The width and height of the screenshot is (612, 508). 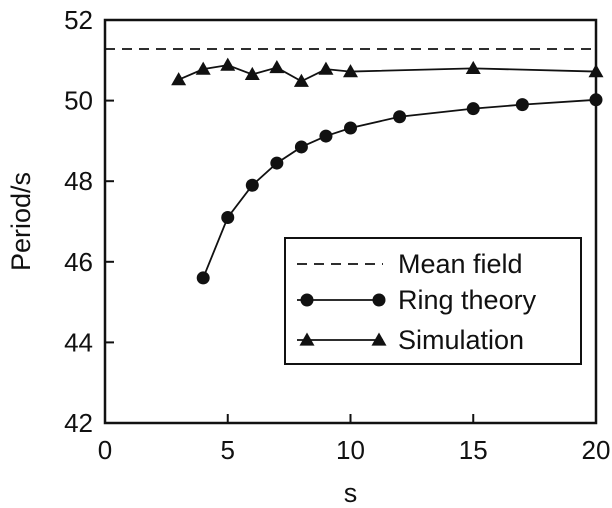 I want to click on y-tick-label: 44, so click(x=78, y=342).